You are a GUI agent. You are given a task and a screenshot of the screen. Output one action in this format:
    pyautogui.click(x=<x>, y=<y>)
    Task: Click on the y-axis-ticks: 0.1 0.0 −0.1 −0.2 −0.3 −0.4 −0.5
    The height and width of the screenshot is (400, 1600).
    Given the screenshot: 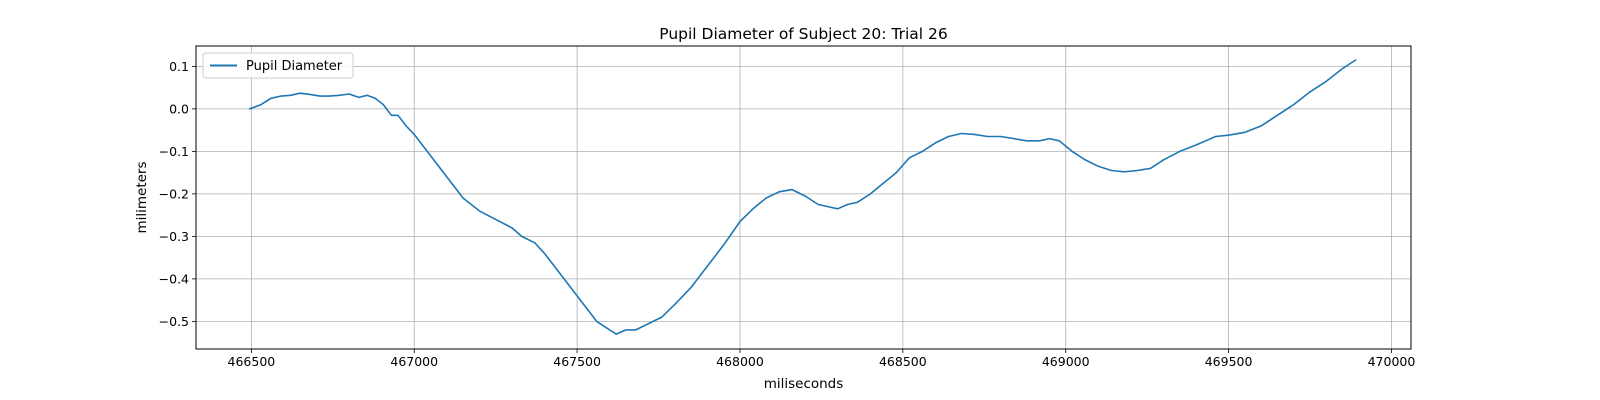 What is the action you would take?
    pyautogui.click(x=177, y=194)
    